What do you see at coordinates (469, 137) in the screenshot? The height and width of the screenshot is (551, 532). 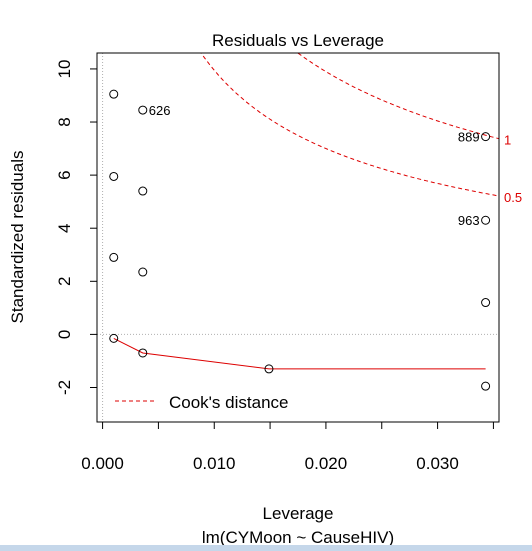 I see `point-label: 889` at bounding box center [469, 137].